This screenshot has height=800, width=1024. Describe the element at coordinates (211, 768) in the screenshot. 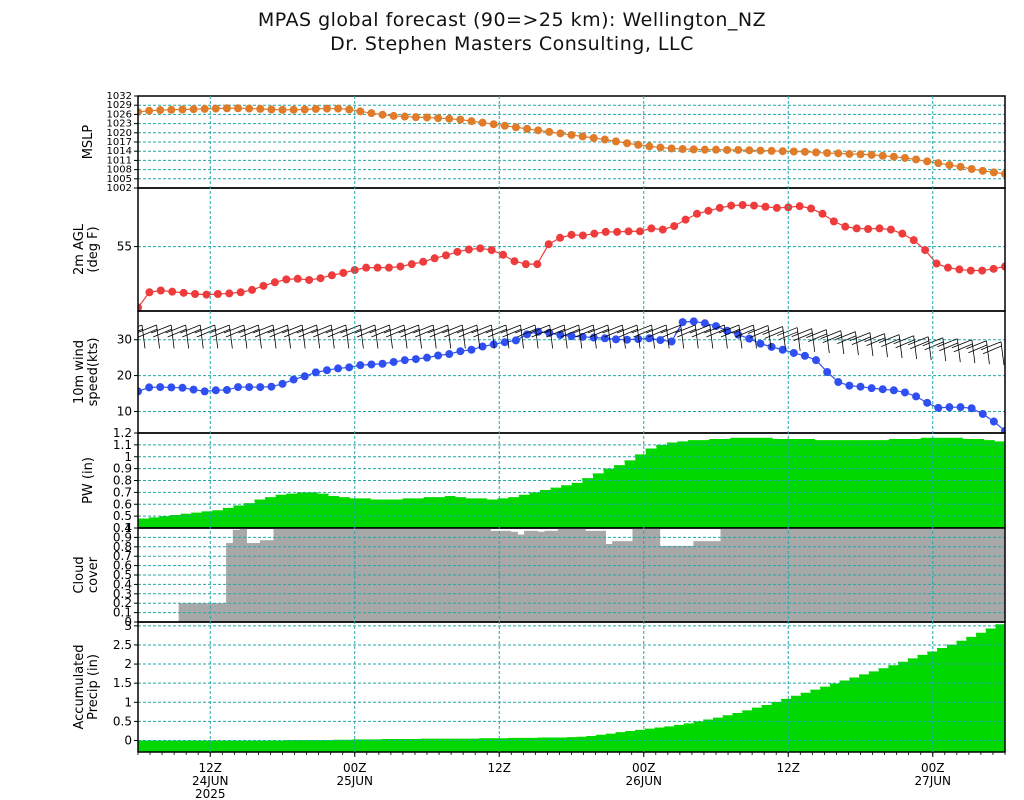

I see `x-tick-label: 12Z` at that location.